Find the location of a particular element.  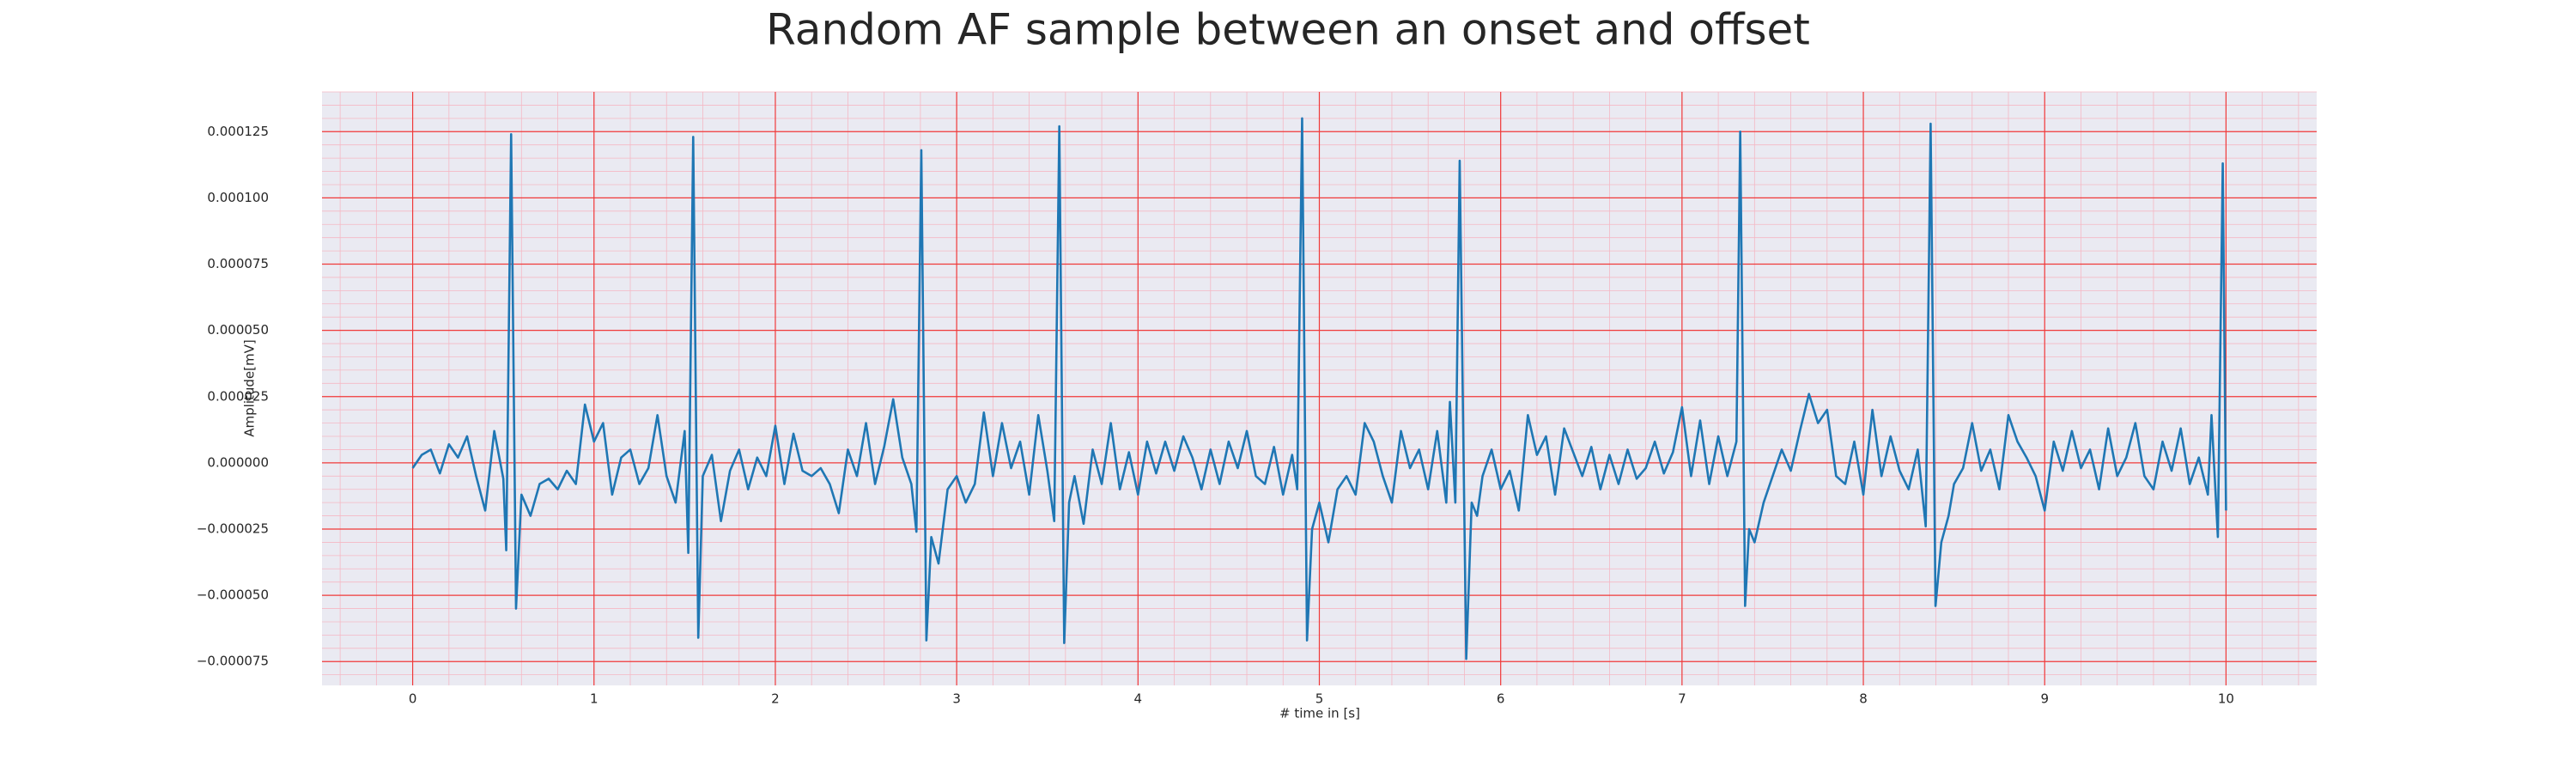

y-tick-label: 0.000025 is located at coordinates (238, 396).